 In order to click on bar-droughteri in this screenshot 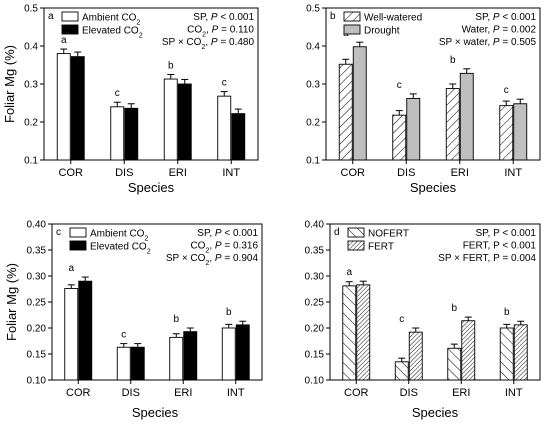, I will do `click(466, 116)`.